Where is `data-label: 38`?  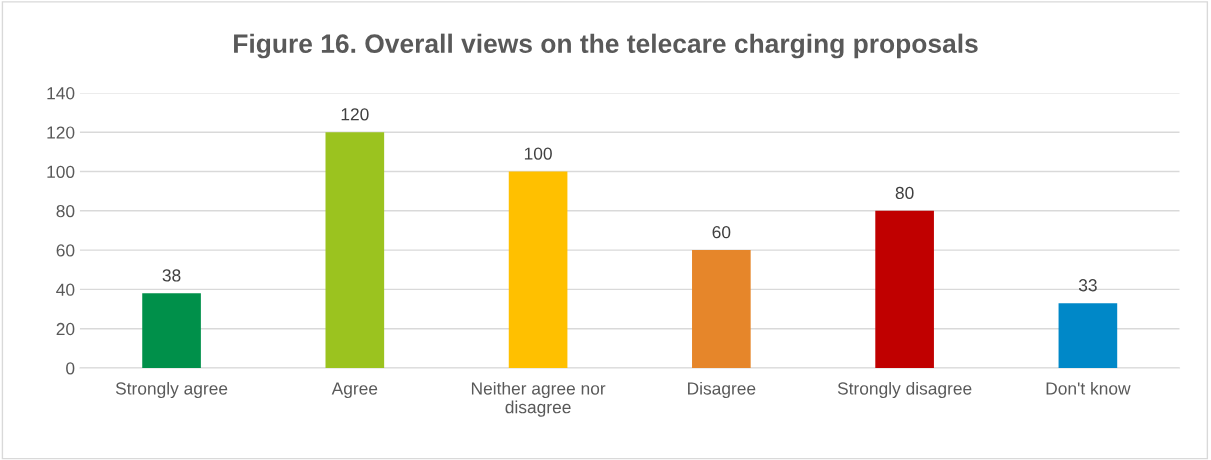
data-label: 38 is located at coordinates (171, 275).